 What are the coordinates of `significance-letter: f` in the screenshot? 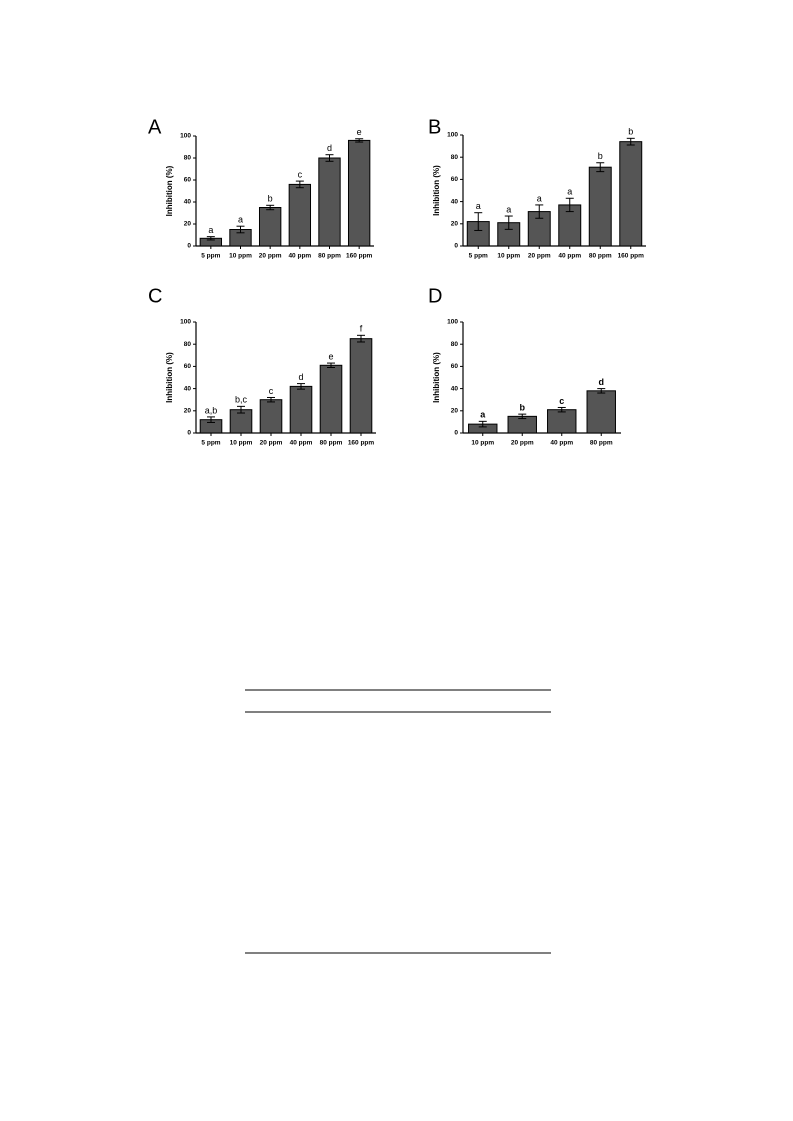 It's located at (361, 329).